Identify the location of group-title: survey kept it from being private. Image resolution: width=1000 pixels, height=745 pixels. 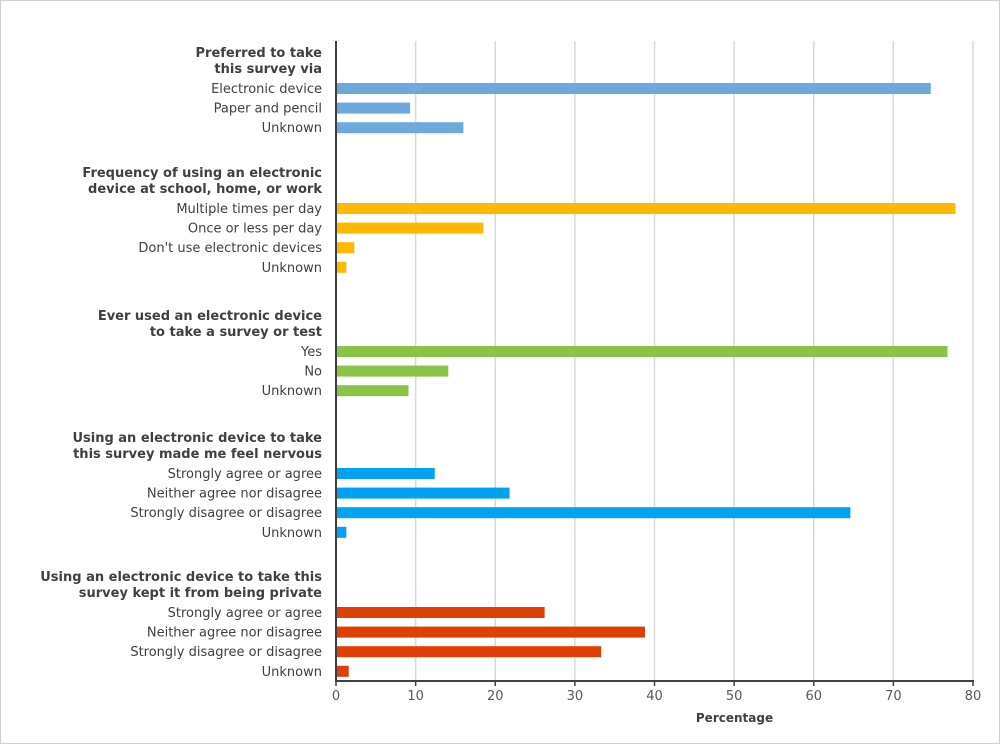
(200, 593).